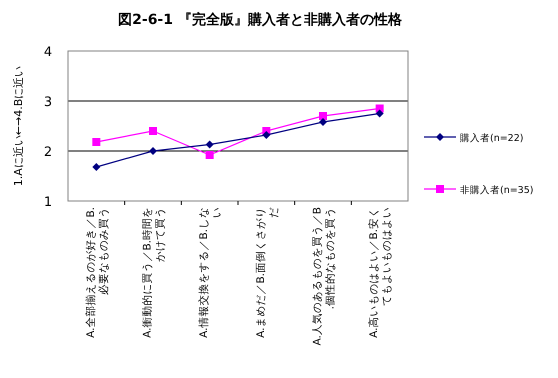  Describe the element at coordinates (97, 272) in the screenshot. I see `xtick: A.全部揃えるのが好き／B.必要なものみ買う` at that location.